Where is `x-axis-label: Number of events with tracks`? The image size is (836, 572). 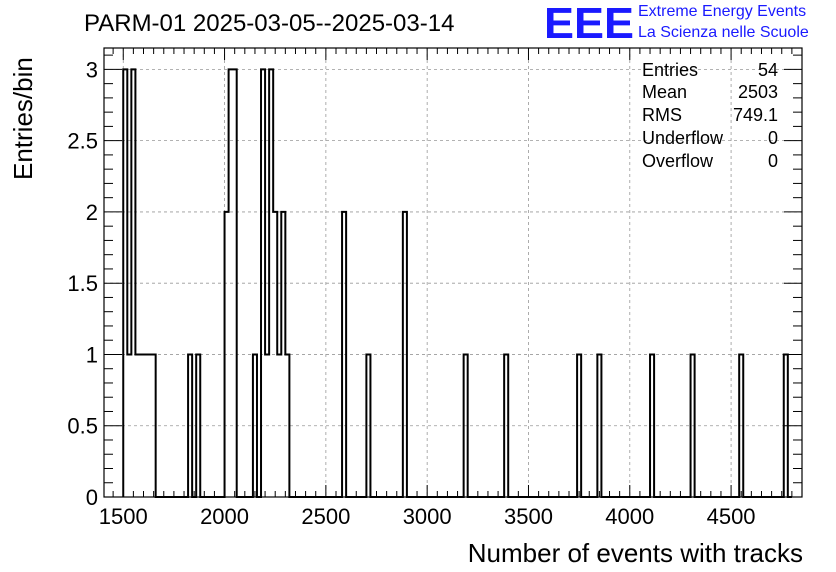 x-axis-label: Number of events with tracks is located at coordinates (635, 553).